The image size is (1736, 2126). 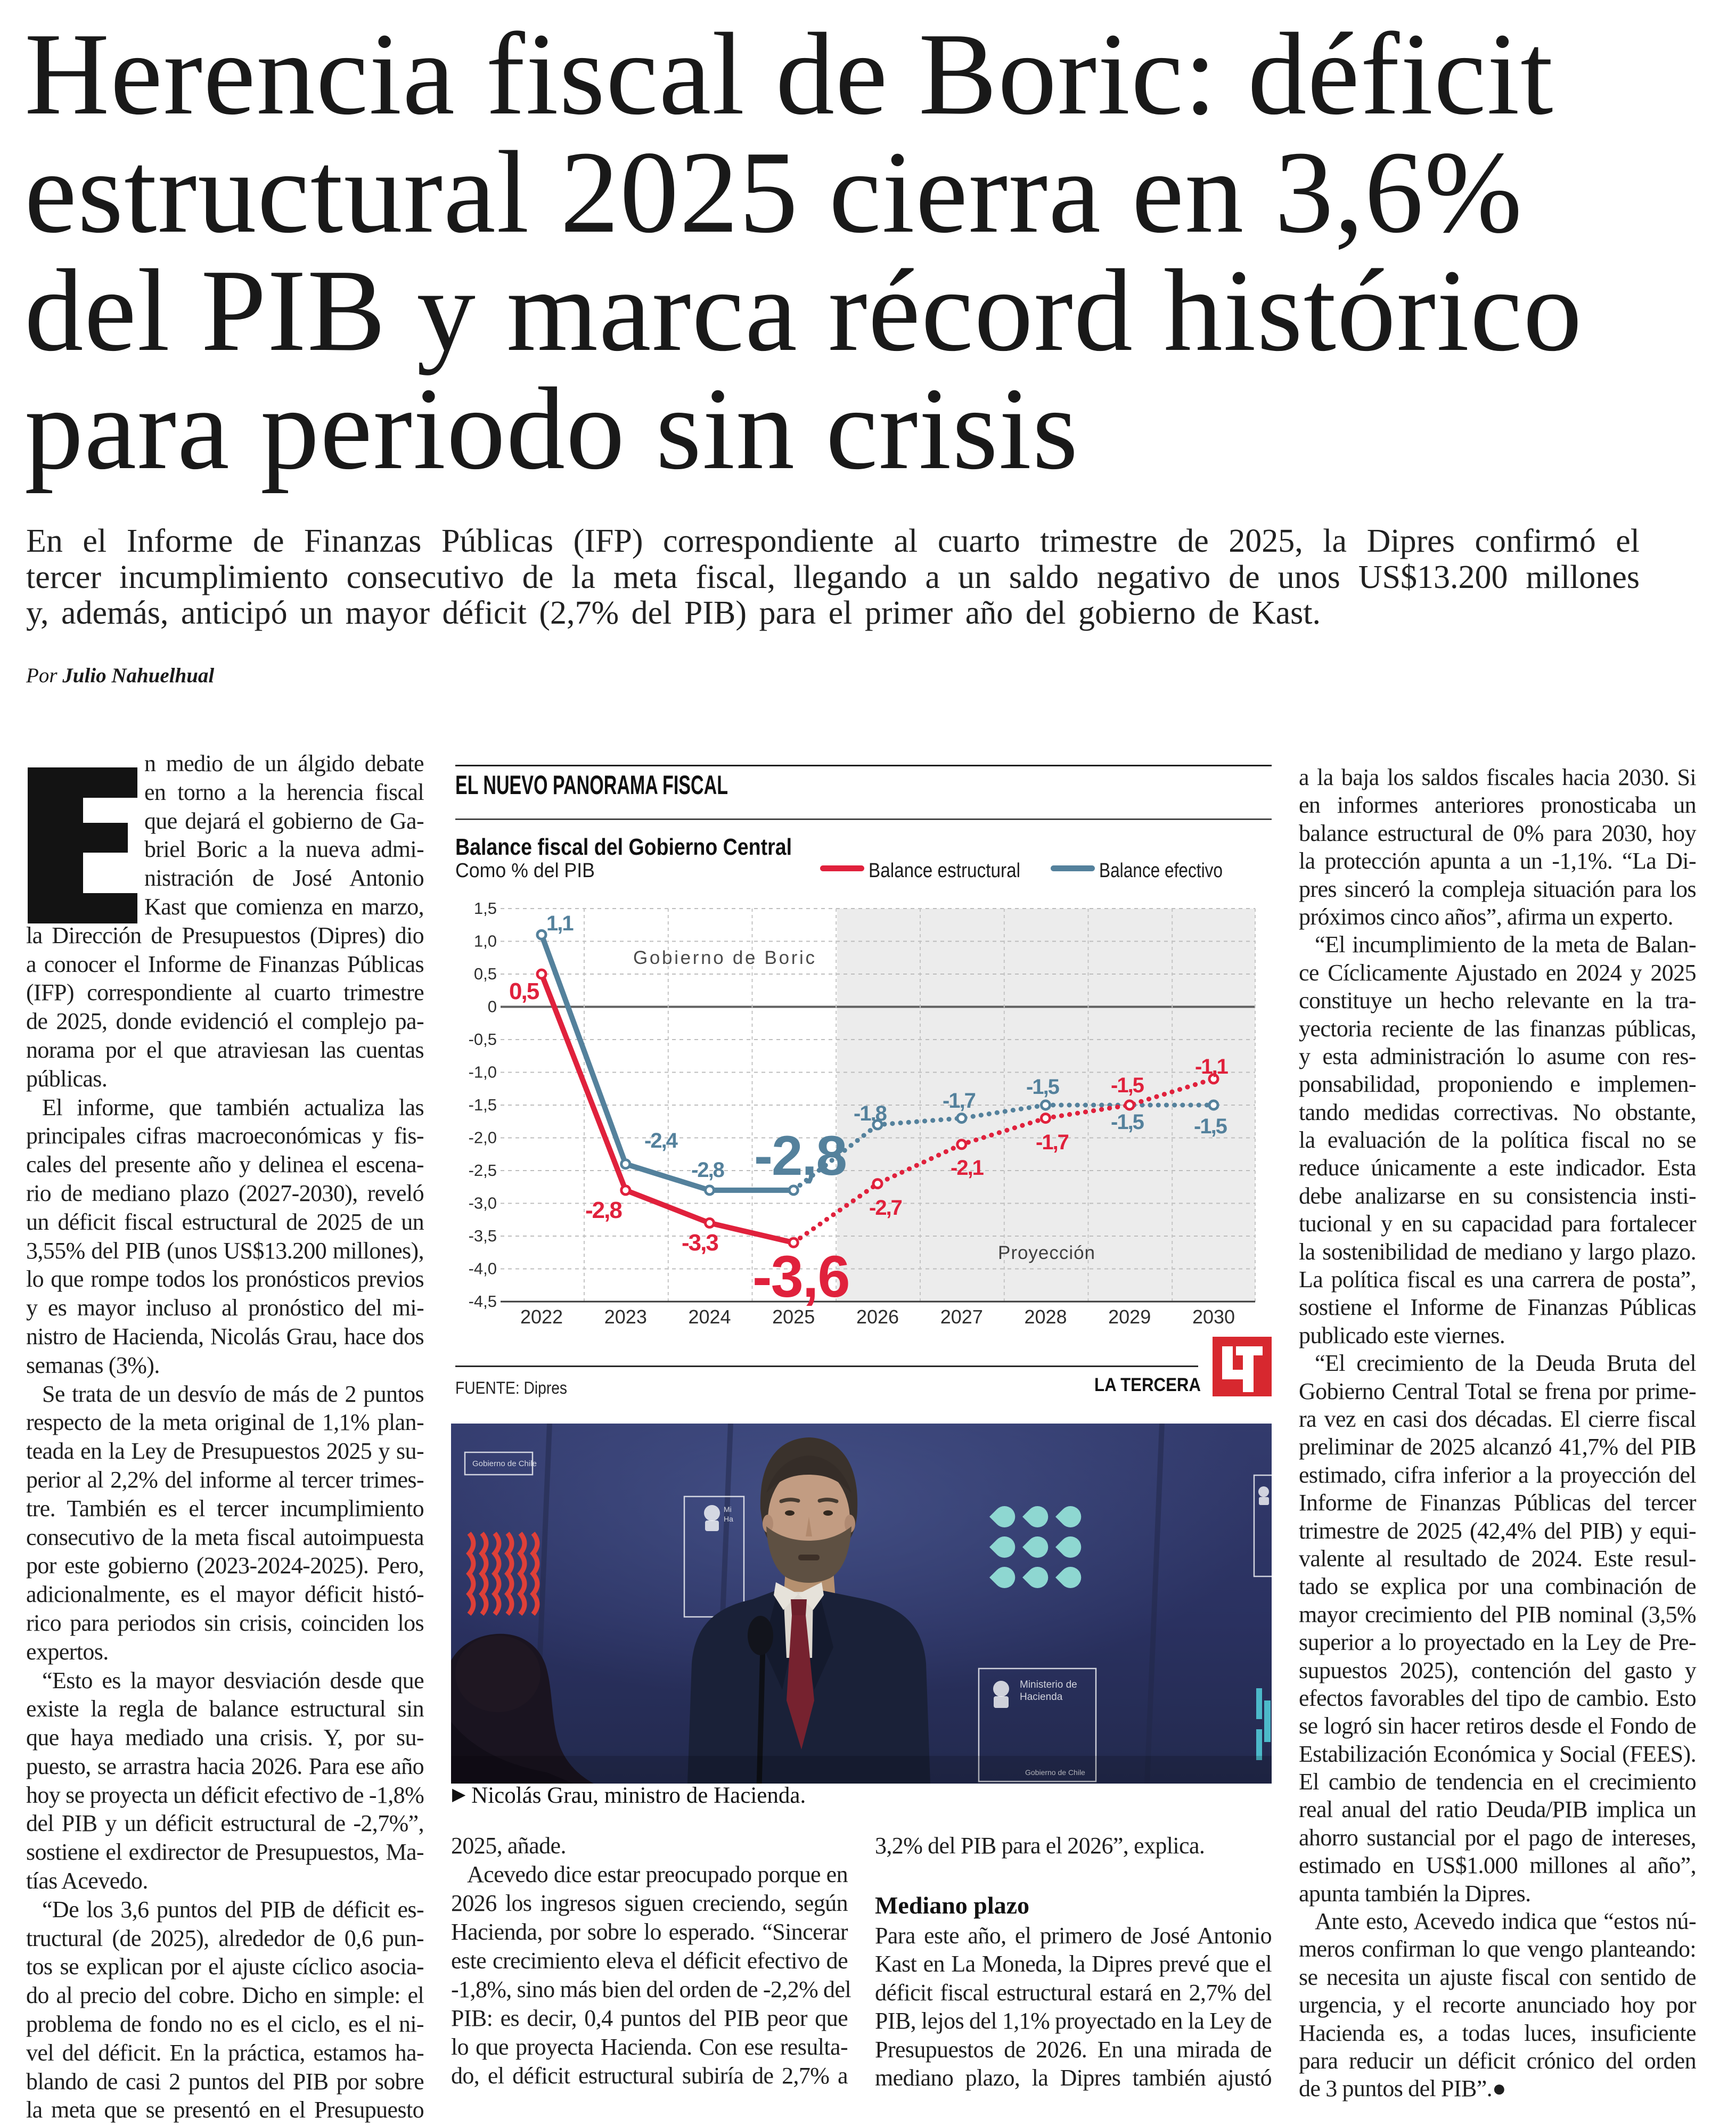 What do you see at coordinates (541, 1317) in the screenshot?
I see `svg-text: 2022` at bounding box center [541, 1317].